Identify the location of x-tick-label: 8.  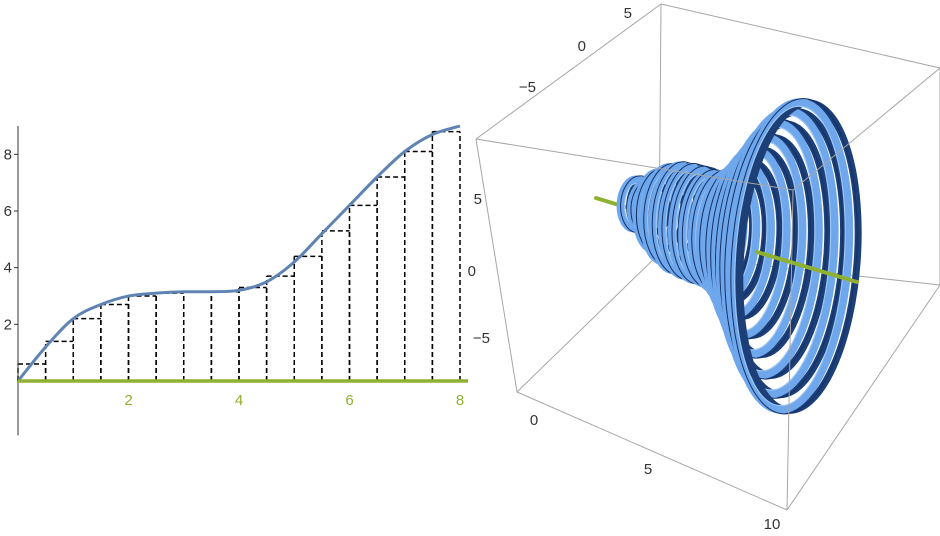
(460, 400).